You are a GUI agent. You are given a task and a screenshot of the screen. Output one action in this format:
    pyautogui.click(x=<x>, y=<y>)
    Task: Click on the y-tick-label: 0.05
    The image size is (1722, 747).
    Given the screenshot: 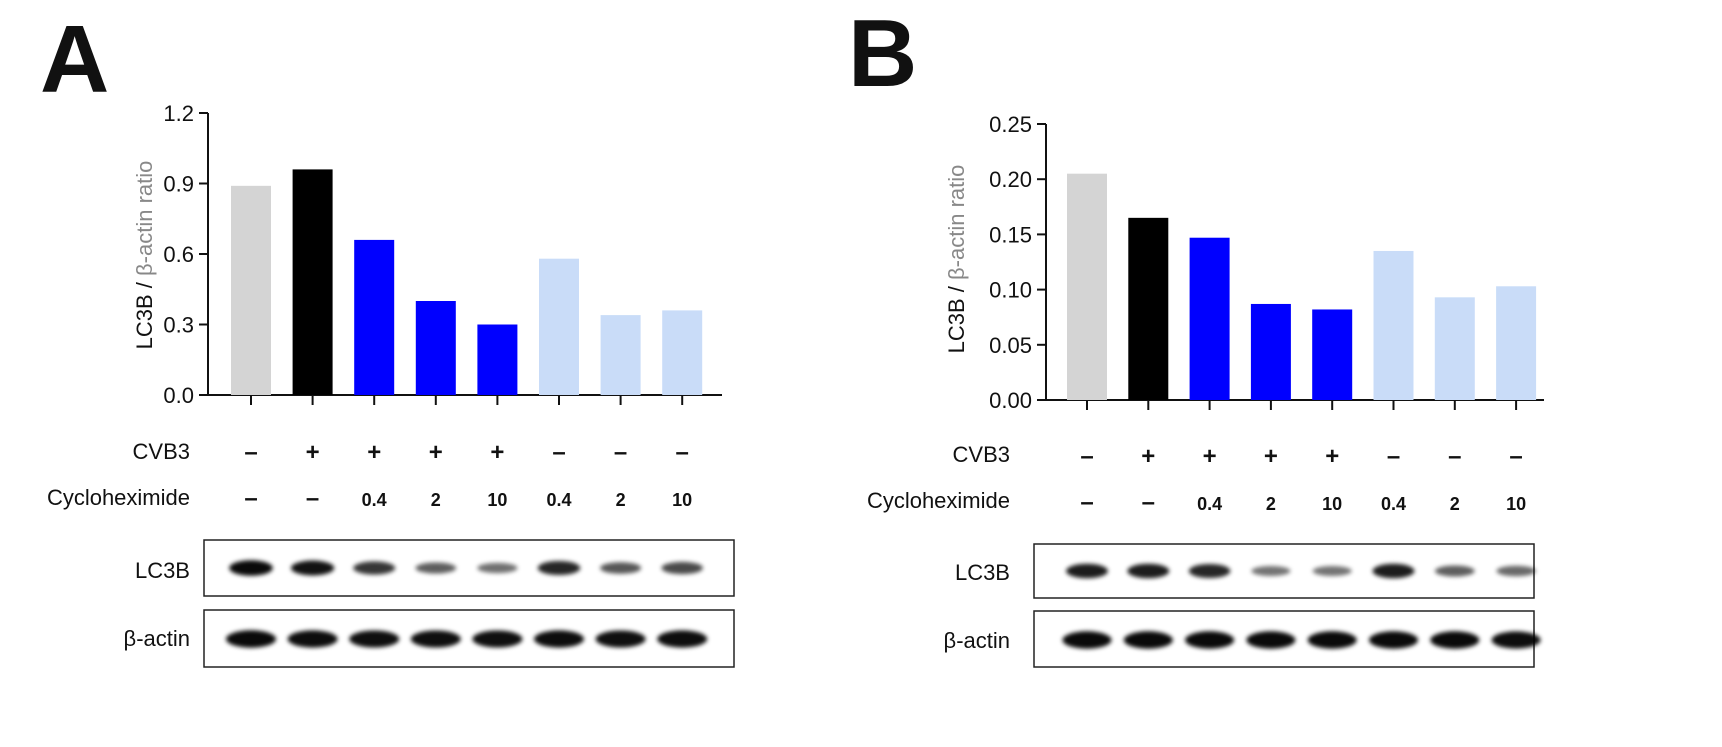 What is the action you would take?
    pyautogui.click(x=1010, y=345)
    